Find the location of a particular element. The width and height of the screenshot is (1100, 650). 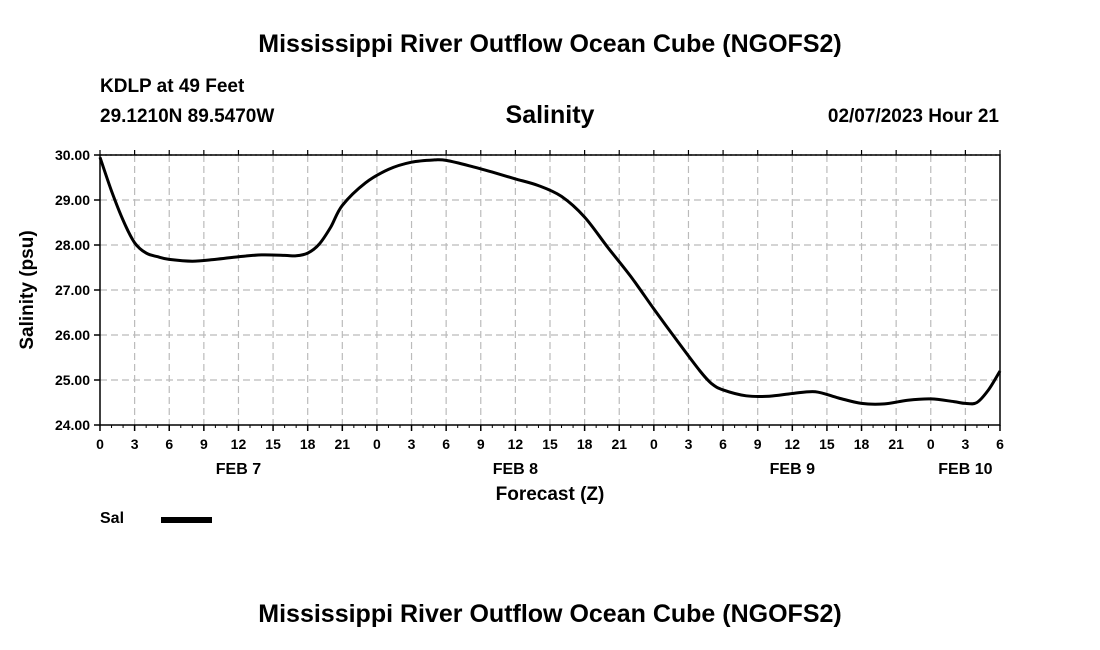

variable-title: Salinity is located at coordinates (550, 115).